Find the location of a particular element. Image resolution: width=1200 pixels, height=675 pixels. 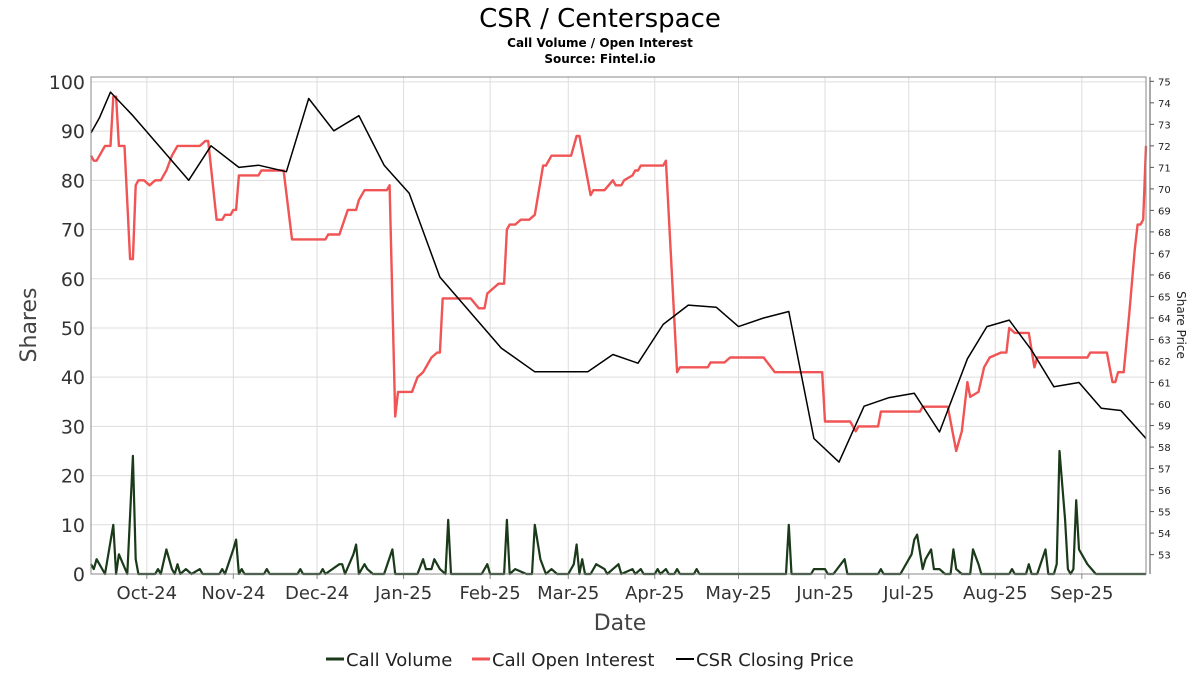

y-right-tick-label: 64 is located at coordinates (1164, 319).